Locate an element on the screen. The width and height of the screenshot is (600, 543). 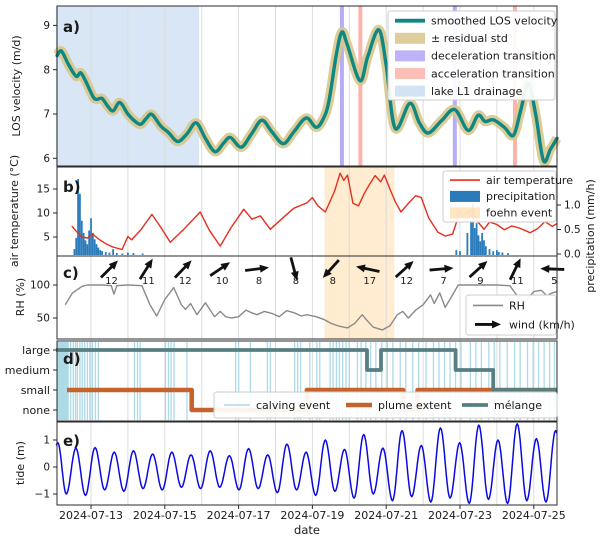
tick-label: 0.0 is located at coordinates (572, 255).